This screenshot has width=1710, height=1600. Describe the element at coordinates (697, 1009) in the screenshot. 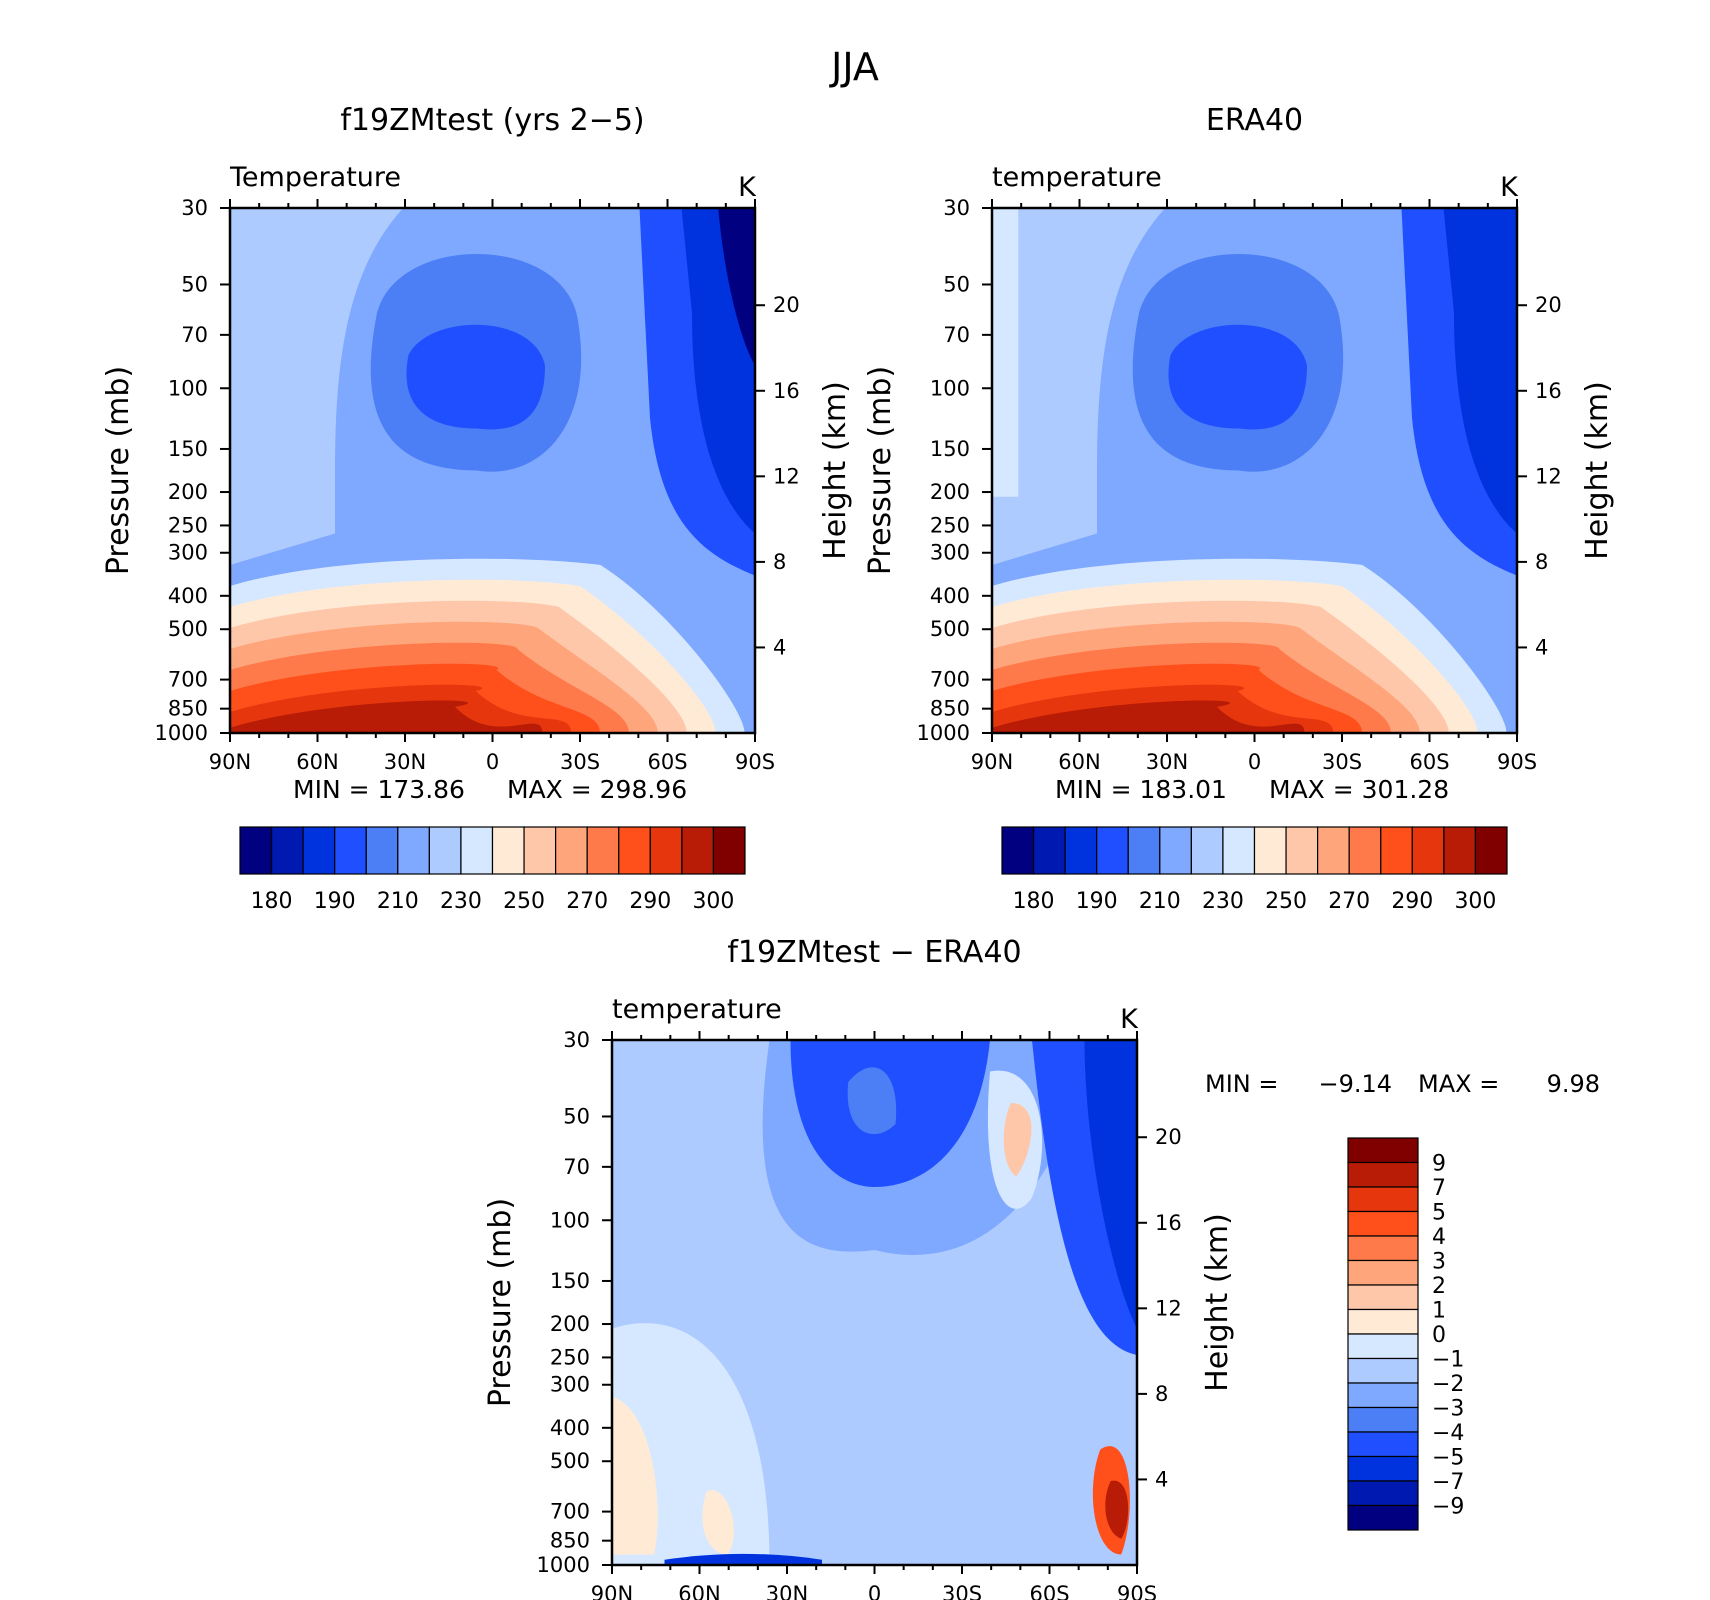

I see `panel-subtitle: temperature` at that location.